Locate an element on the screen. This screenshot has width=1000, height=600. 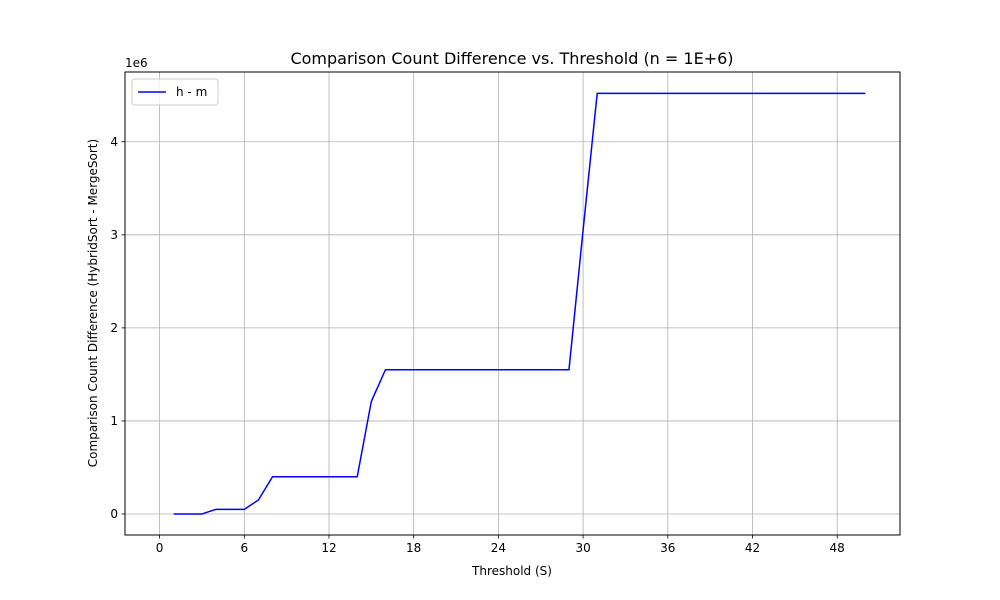
x-tick-label: 42 is located at coordinates (752, 548).